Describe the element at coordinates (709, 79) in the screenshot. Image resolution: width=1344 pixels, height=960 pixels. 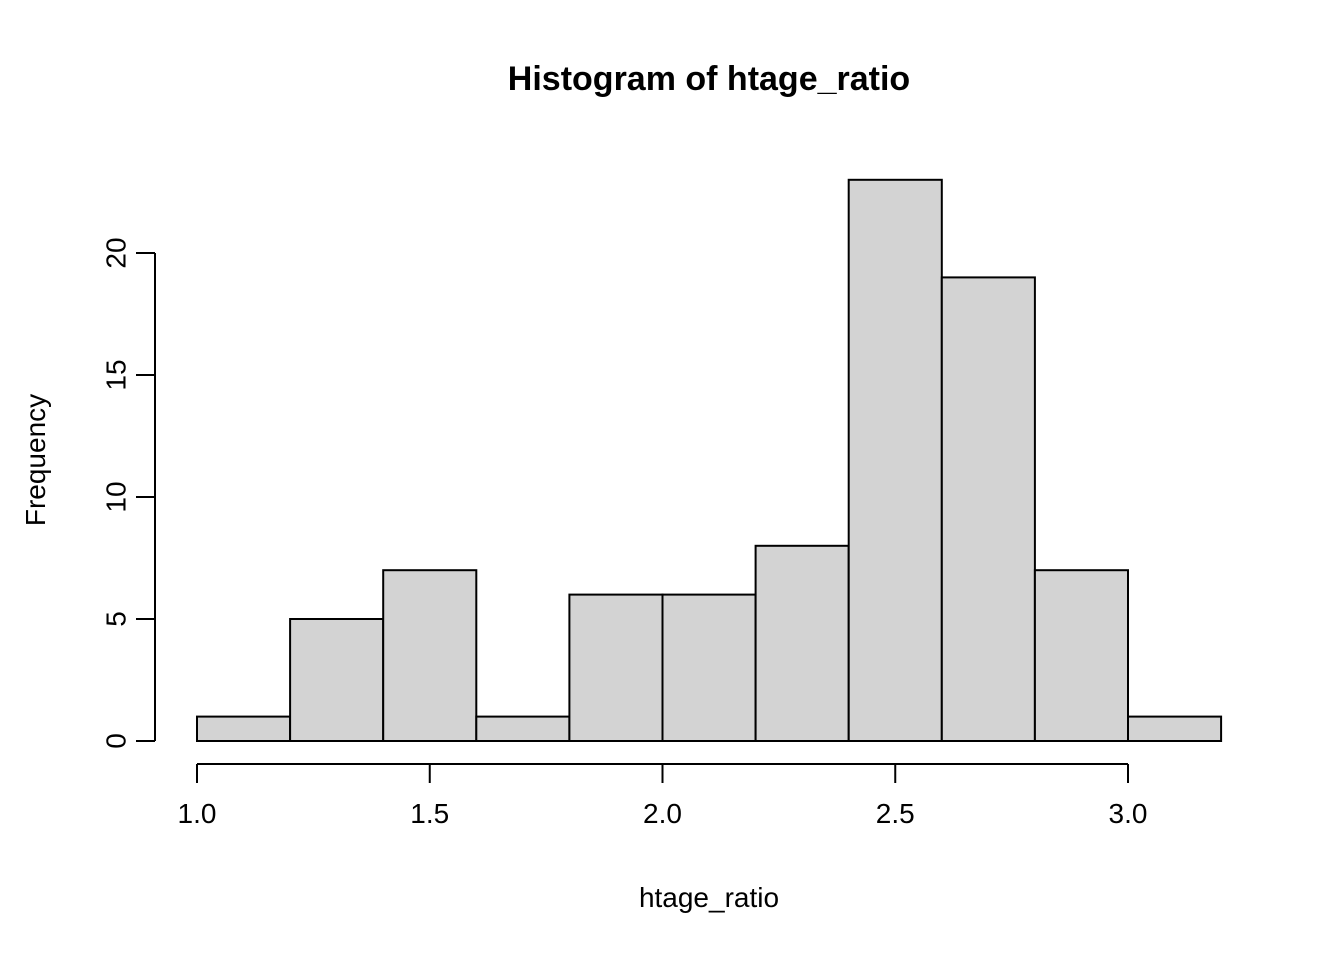
I see `chart-title: Histogram of htage_ratio` at that location.